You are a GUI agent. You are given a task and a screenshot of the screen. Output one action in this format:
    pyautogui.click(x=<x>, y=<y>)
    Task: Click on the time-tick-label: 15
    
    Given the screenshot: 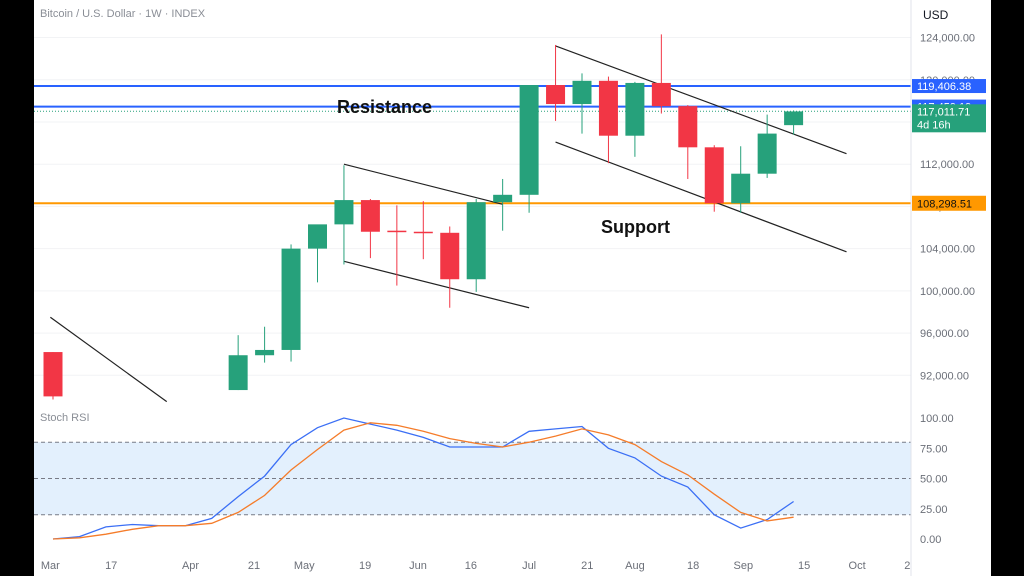 What is the action you would take?
    pyautogui.click(x=804, y=566)
    